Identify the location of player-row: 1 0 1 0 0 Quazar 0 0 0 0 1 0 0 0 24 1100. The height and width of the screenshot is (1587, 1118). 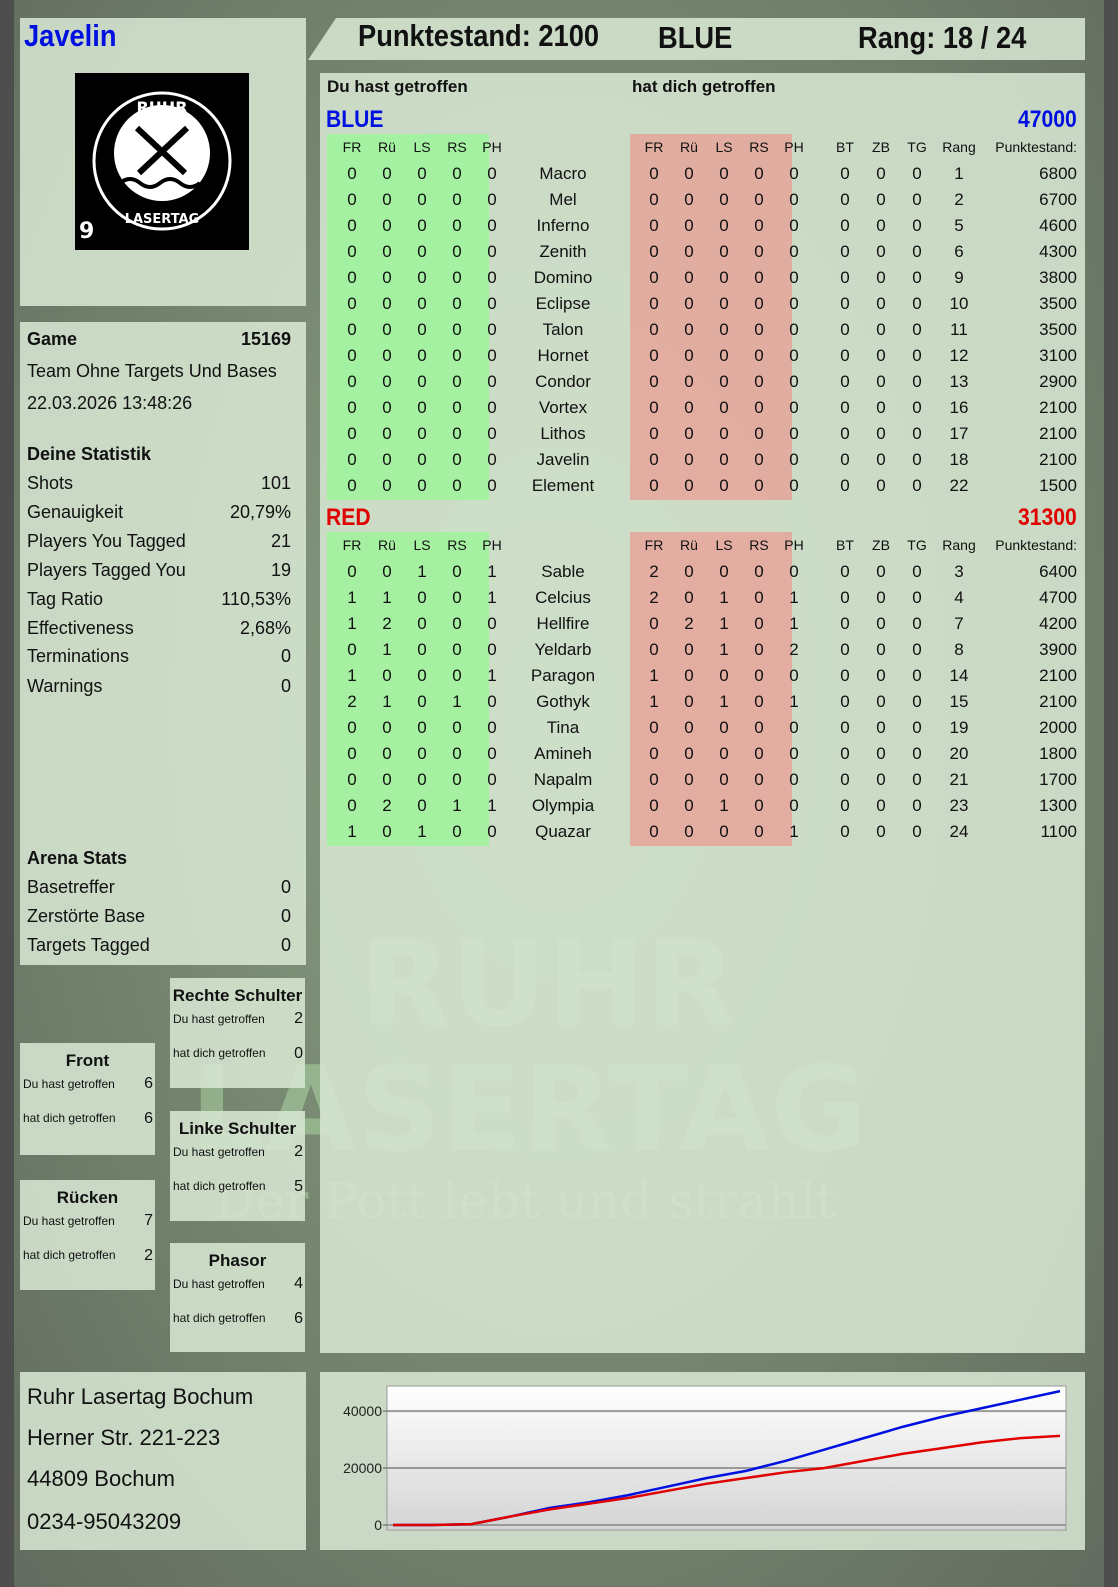
(702, 835).